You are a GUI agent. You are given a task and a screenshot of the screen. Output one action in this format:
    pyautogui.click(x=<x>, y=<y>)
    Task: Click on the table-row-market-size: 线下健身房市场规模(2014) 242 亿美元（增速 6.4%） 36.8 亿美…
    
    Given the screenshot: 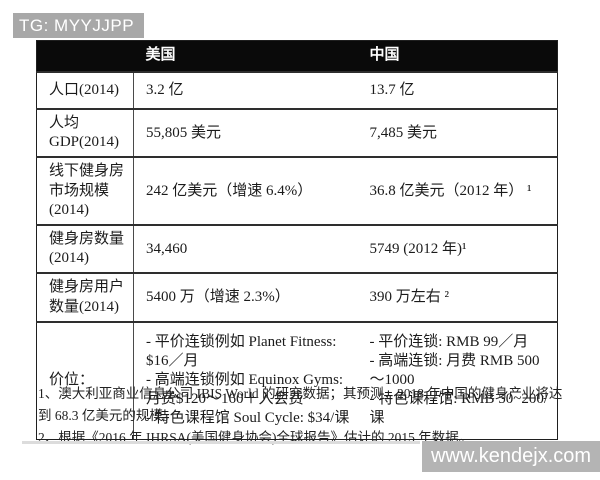 What is the action you would take?
    pyautogui.click(x=297, y=190)
    